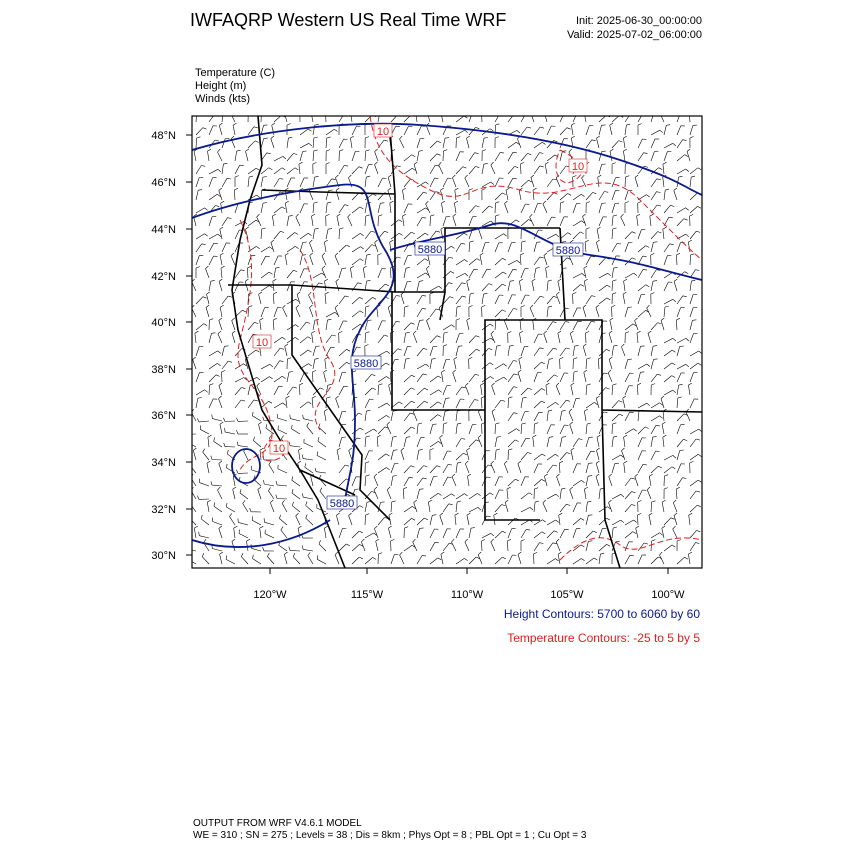 This screenshot has width=850, height=850. I want to click on lat-label: 34°N, so click(163, 463).